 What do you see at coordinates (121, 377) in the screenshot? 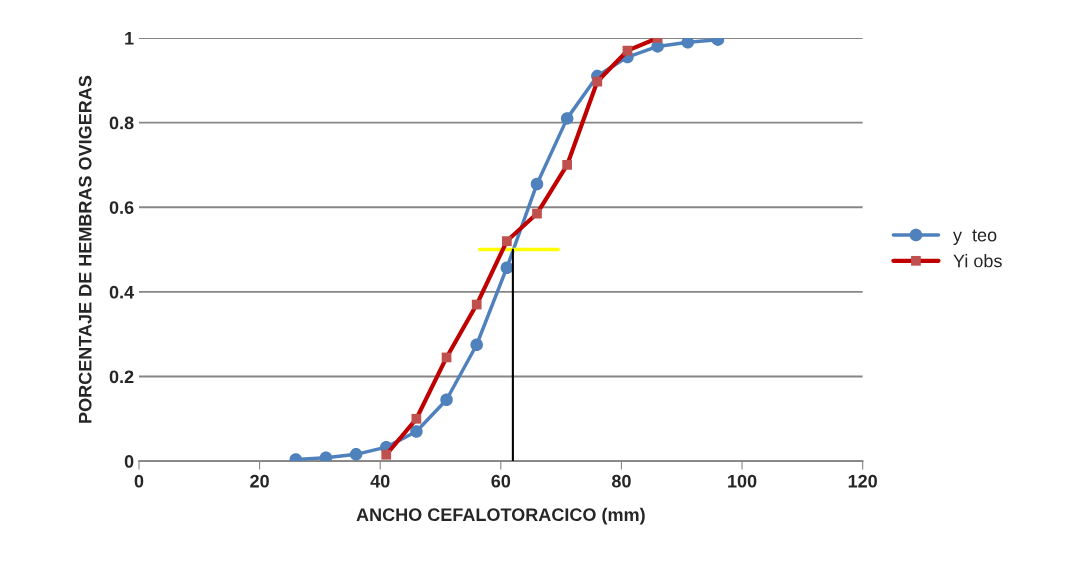
I see `y-tick-label: 0.2` at bounding box center [121, 377].